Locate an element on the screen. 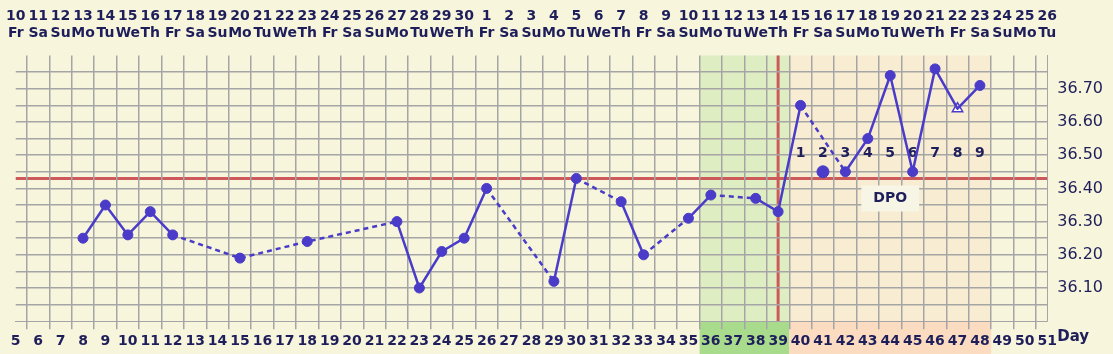 Image resolution: width=1113 pixels, height=354 pixels. x-tick-label: 39 is located at coordinates (778, 340).